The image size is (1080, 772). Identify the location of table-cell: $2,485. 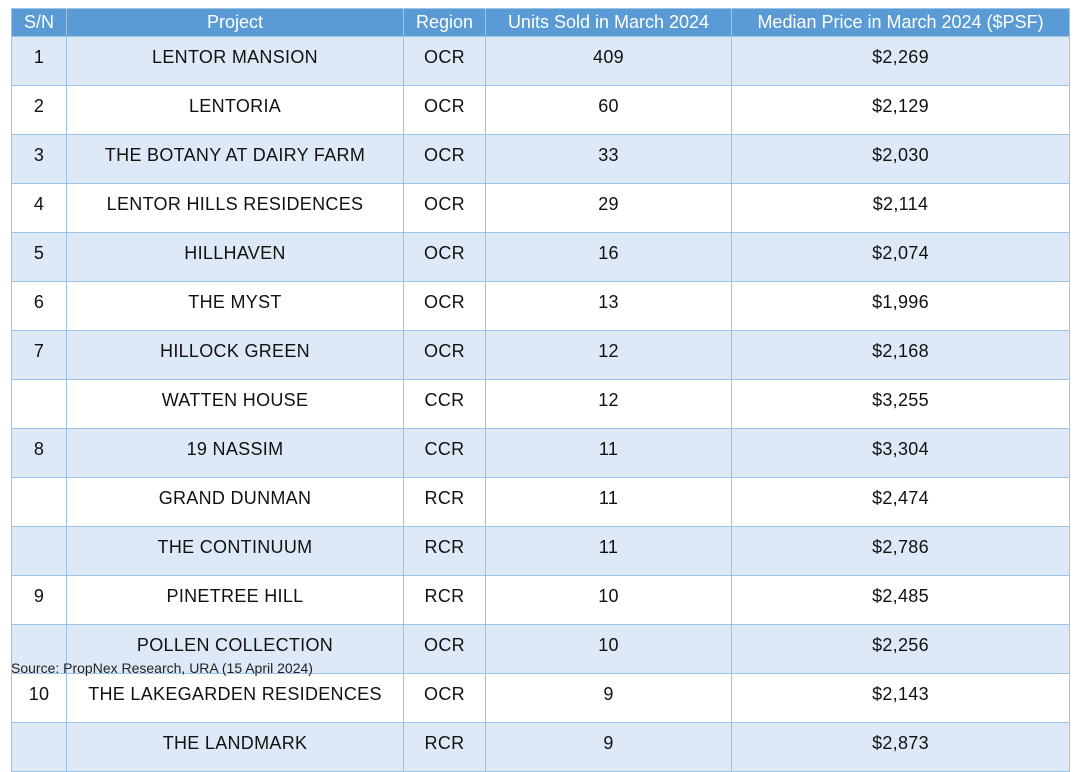
(900, 600).